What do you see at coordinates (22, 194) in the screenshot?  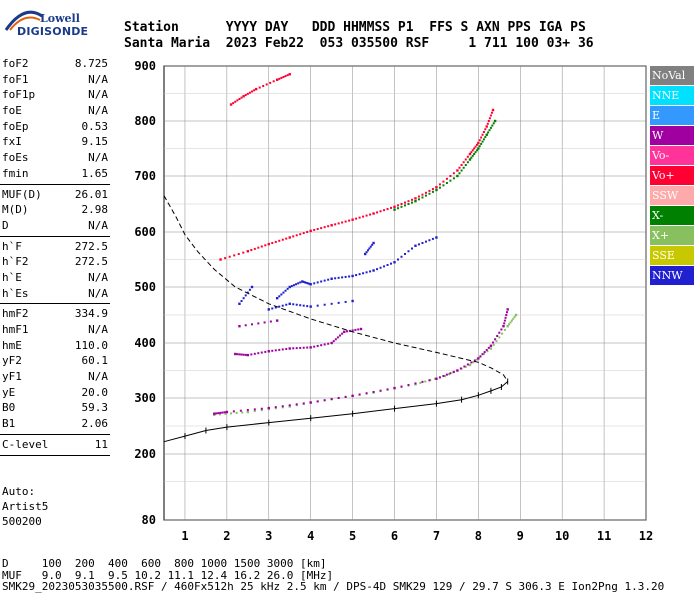 I see `param-key: MUF(D)` at bounding box center [22, 194].